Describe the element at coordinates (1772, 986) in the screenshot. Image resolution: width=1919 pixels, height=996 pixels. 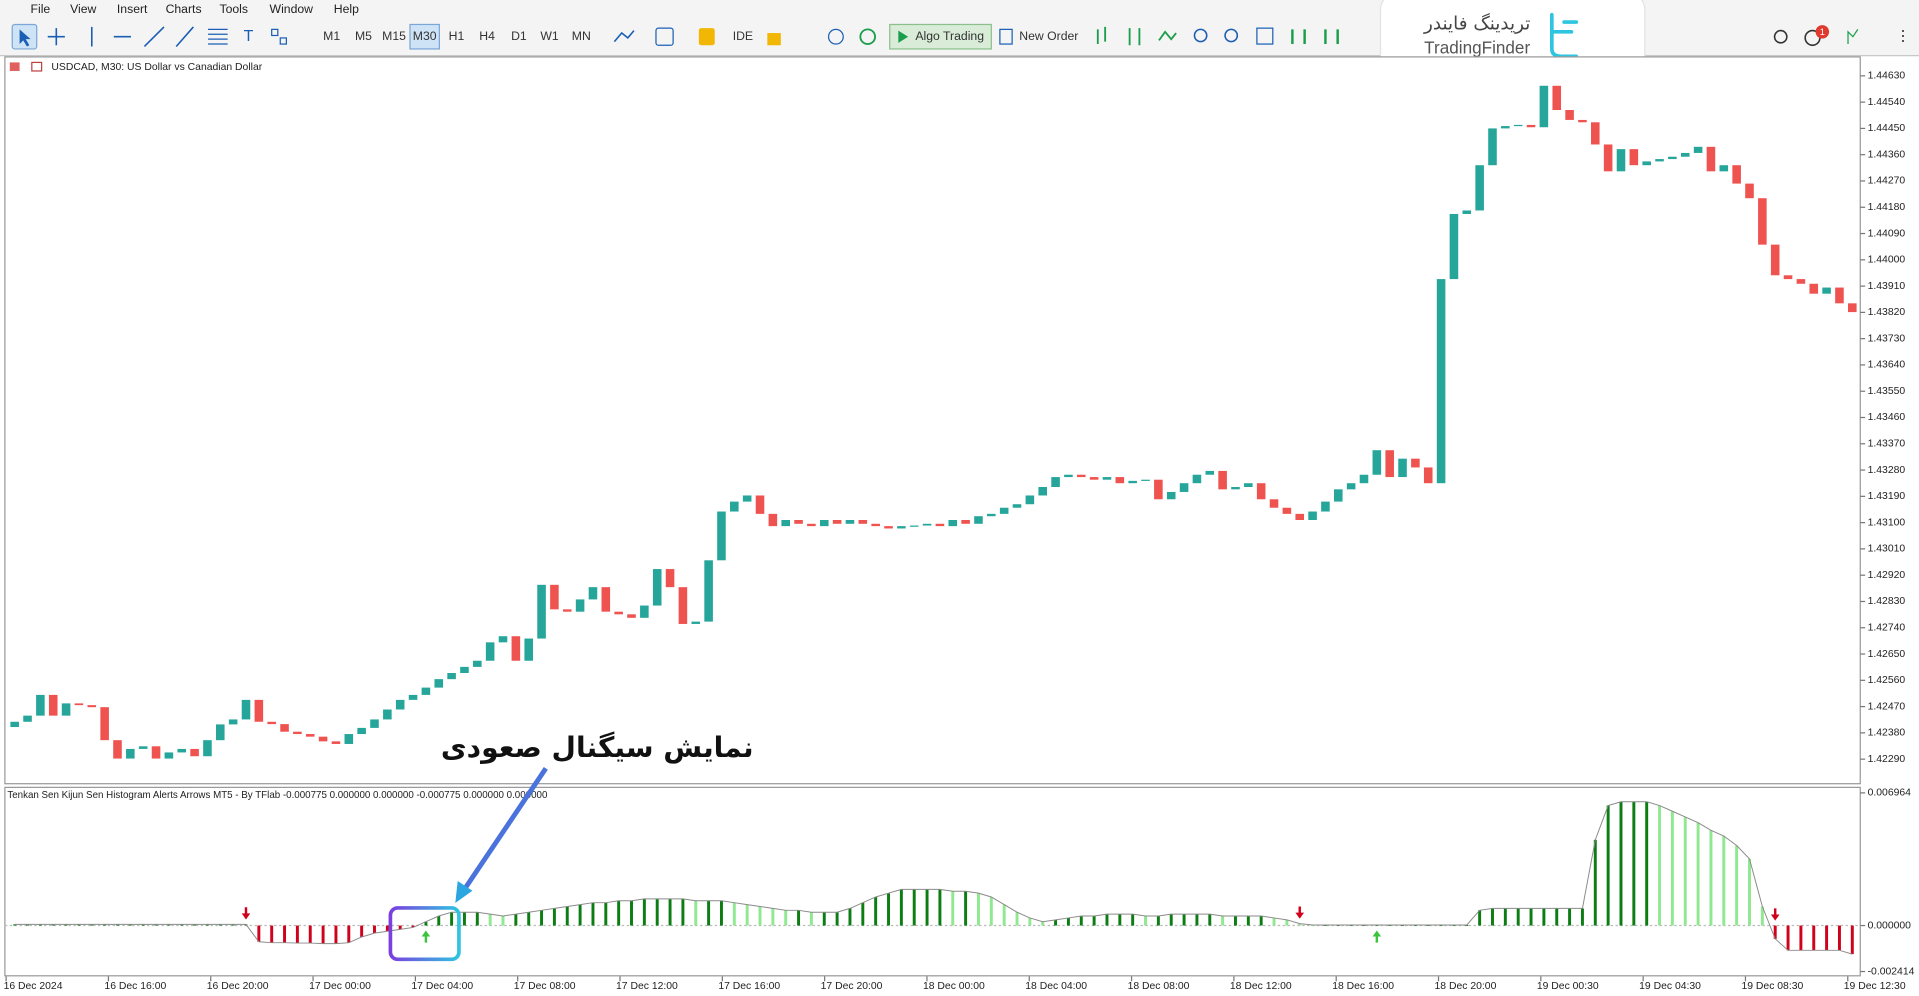
I see `x-tick-label: 19 Dec 08:30` at that location.